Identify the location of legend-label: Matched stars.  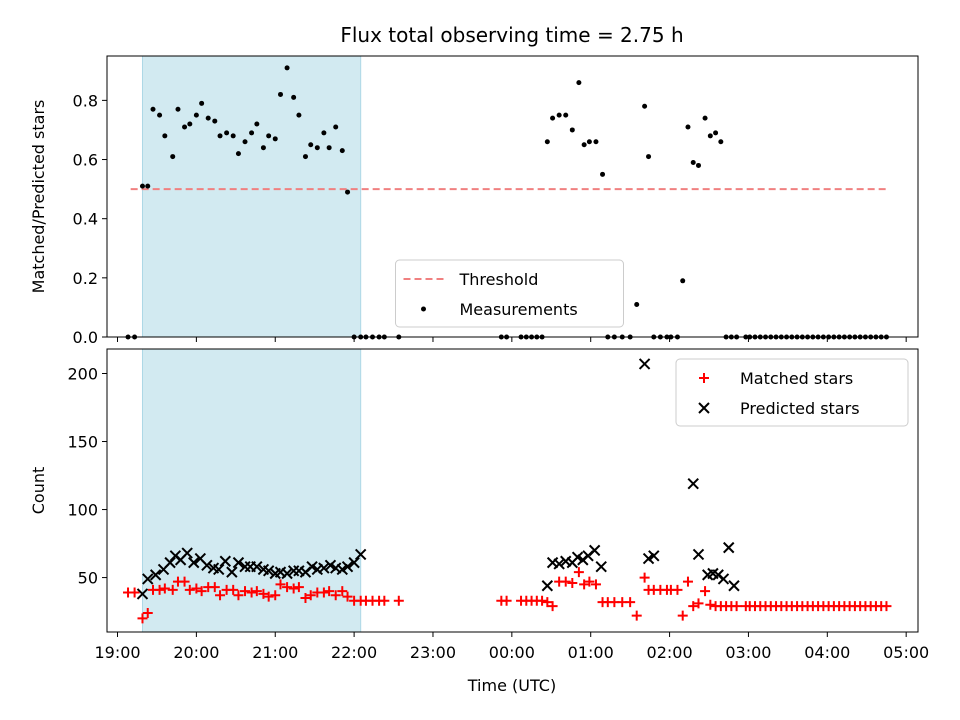
(796, 378).